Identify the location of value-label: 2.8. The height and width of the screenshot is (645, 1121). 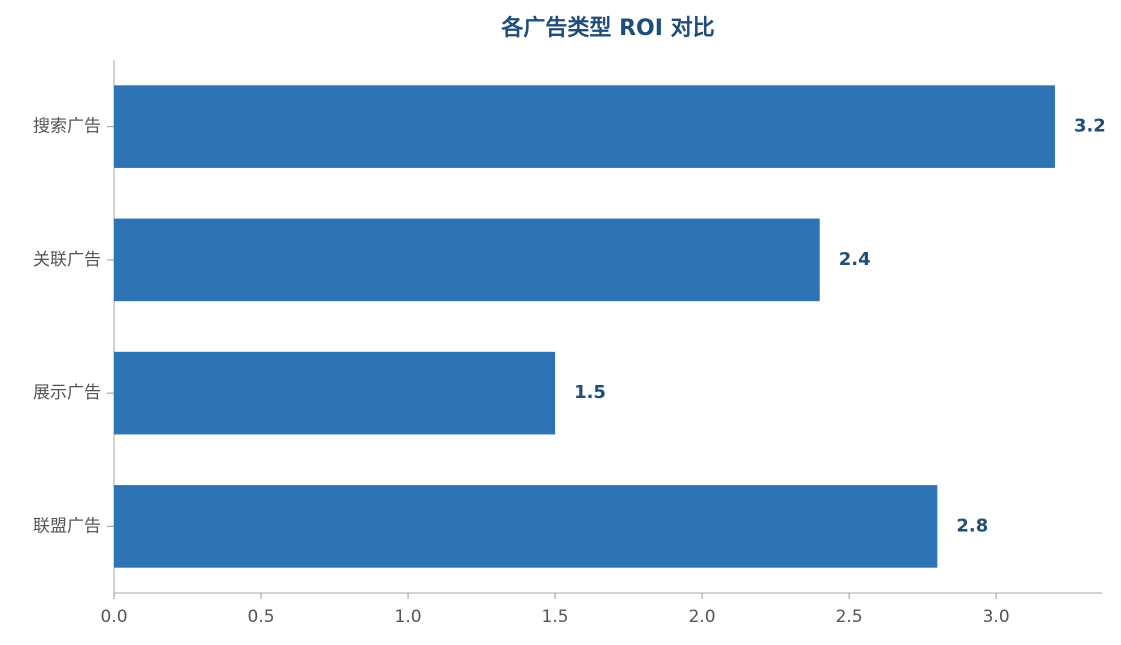
(972, 525).